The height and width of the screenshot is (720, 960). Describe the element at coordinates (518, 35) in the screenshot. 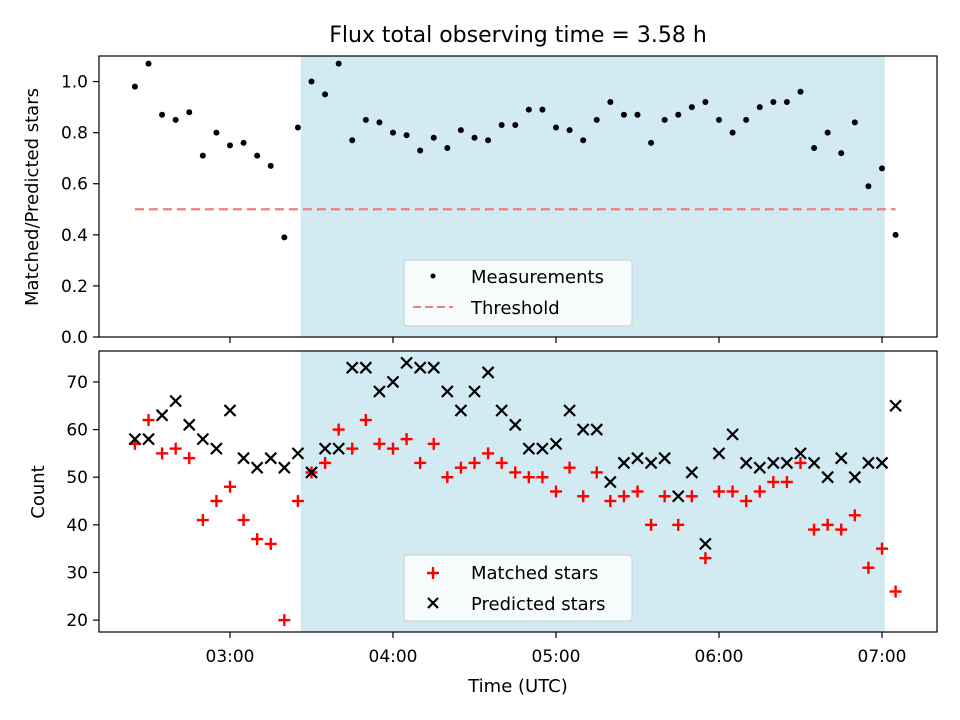

I see `chart-title: Flux total observing time = 3.58 h` at that location.